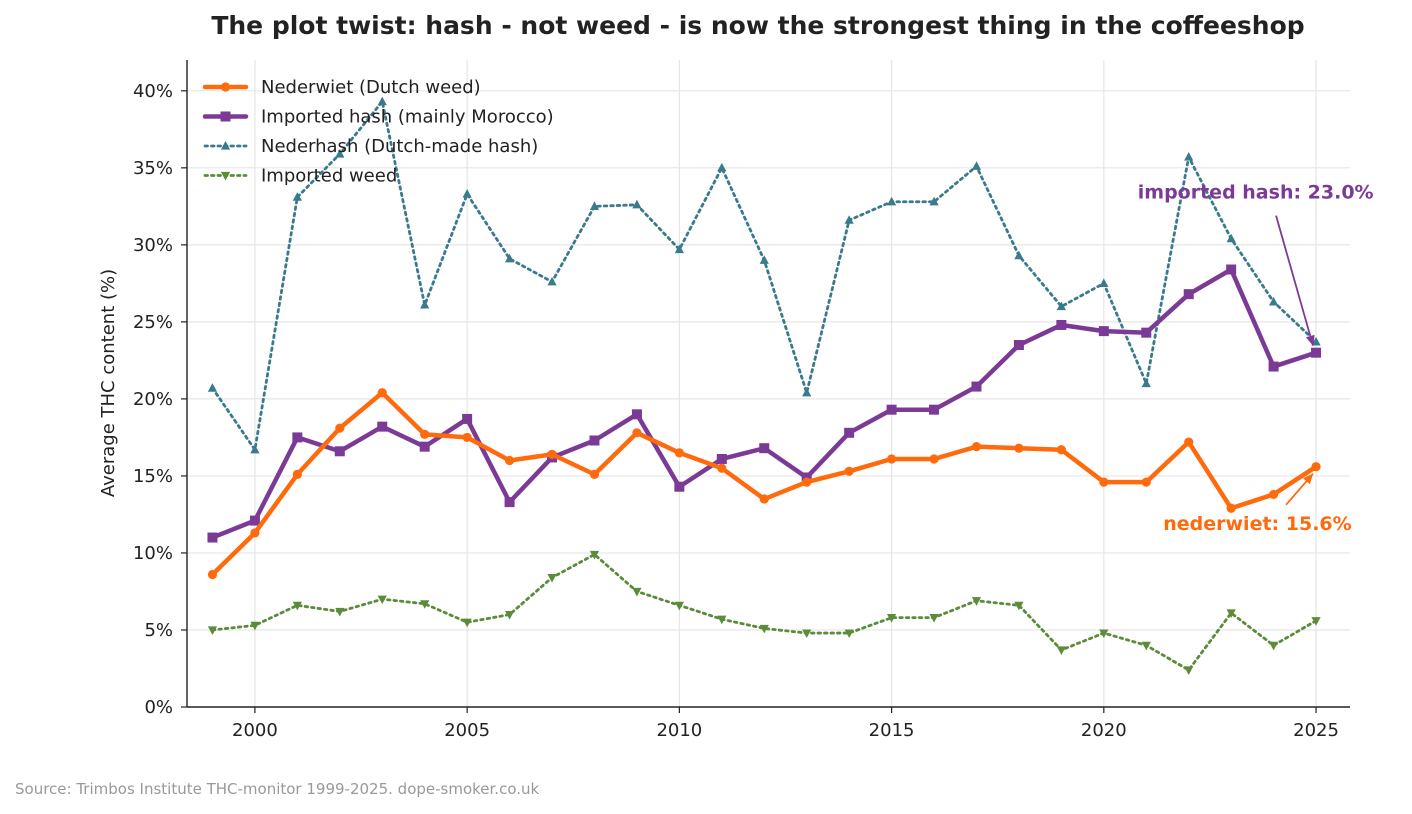 This screenshot has height=814, width=1412. What do you see at coordinates (467, 730) in the screenshot?
I see `x-tick-label: 2005` at bounding box center [467, 730].